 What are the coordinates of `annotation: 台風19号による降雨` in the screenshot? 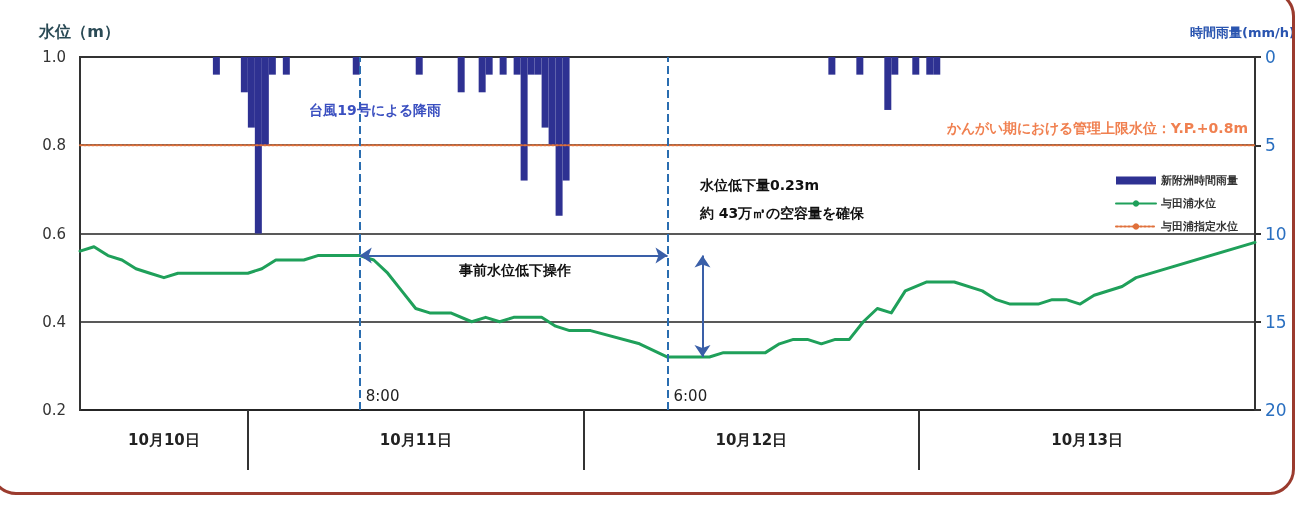 It's located at (375, 110).